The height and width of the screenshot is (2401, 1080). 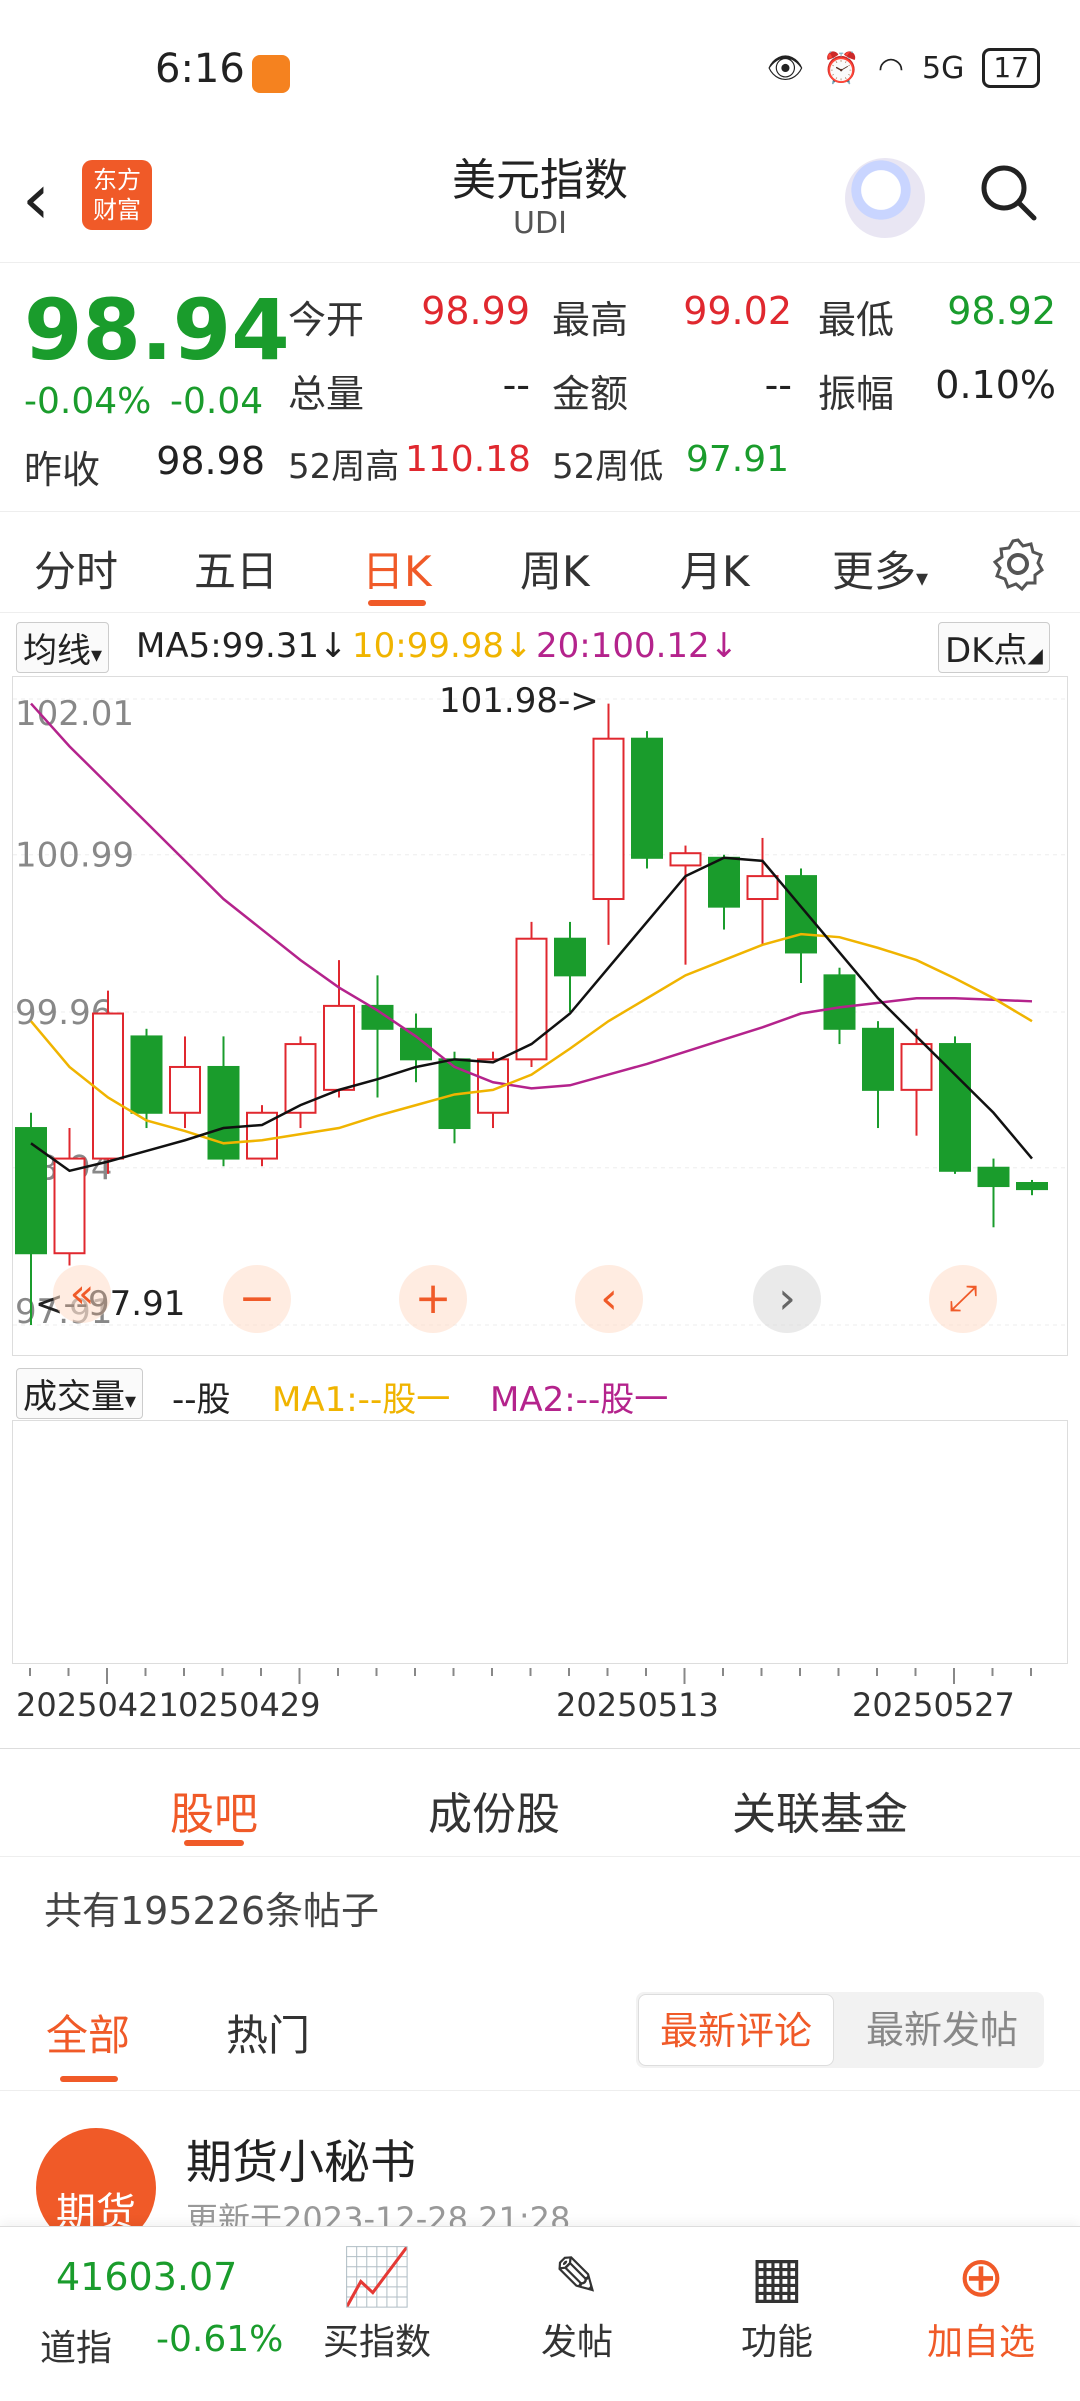 What do you see at coordinates (856, 320) in the screenshot?
I see `low-label: 最低` at bounding box center [856, 320].